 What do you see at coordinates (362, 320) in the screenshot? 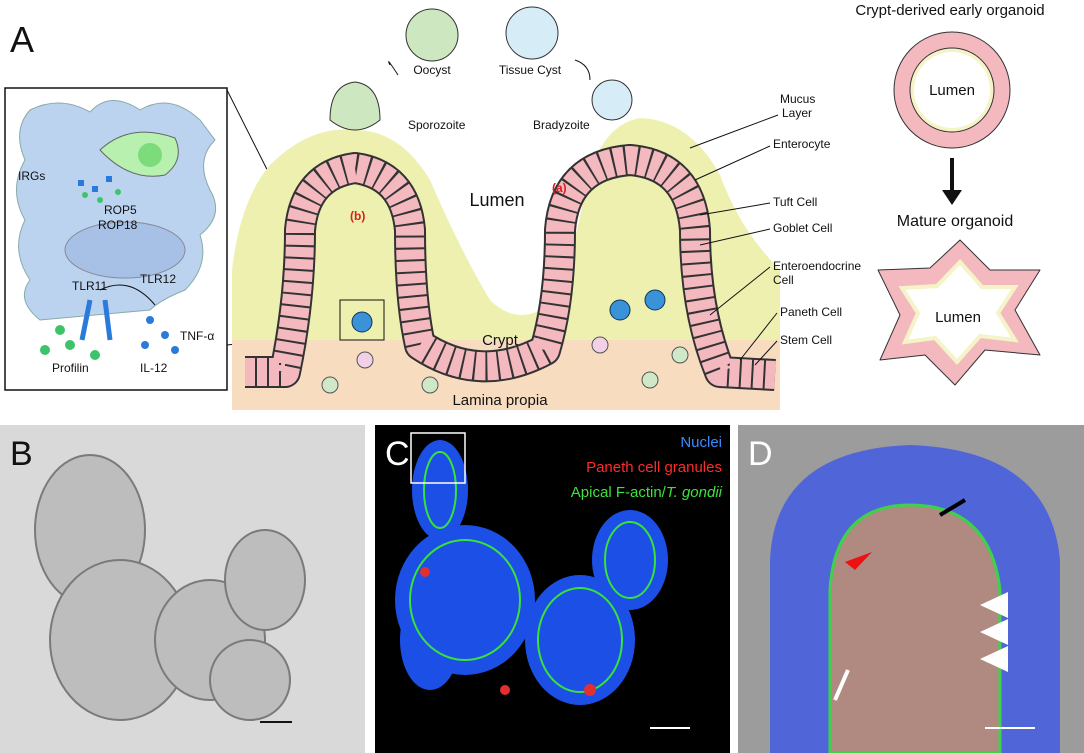
I see `inset-frame` at bounding box center [362, 320].